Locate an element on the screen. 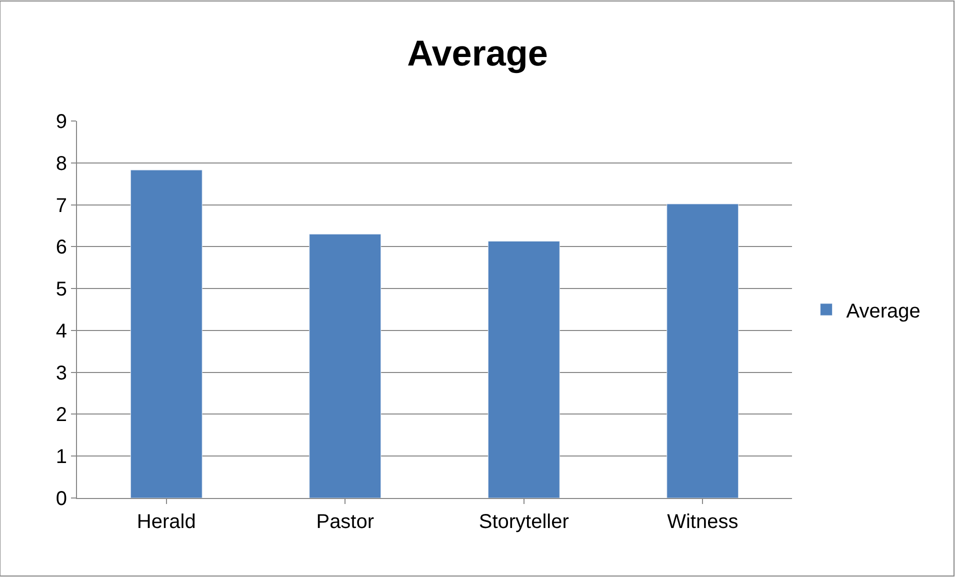  chart-title: Average is located at coordinates (477, 53).